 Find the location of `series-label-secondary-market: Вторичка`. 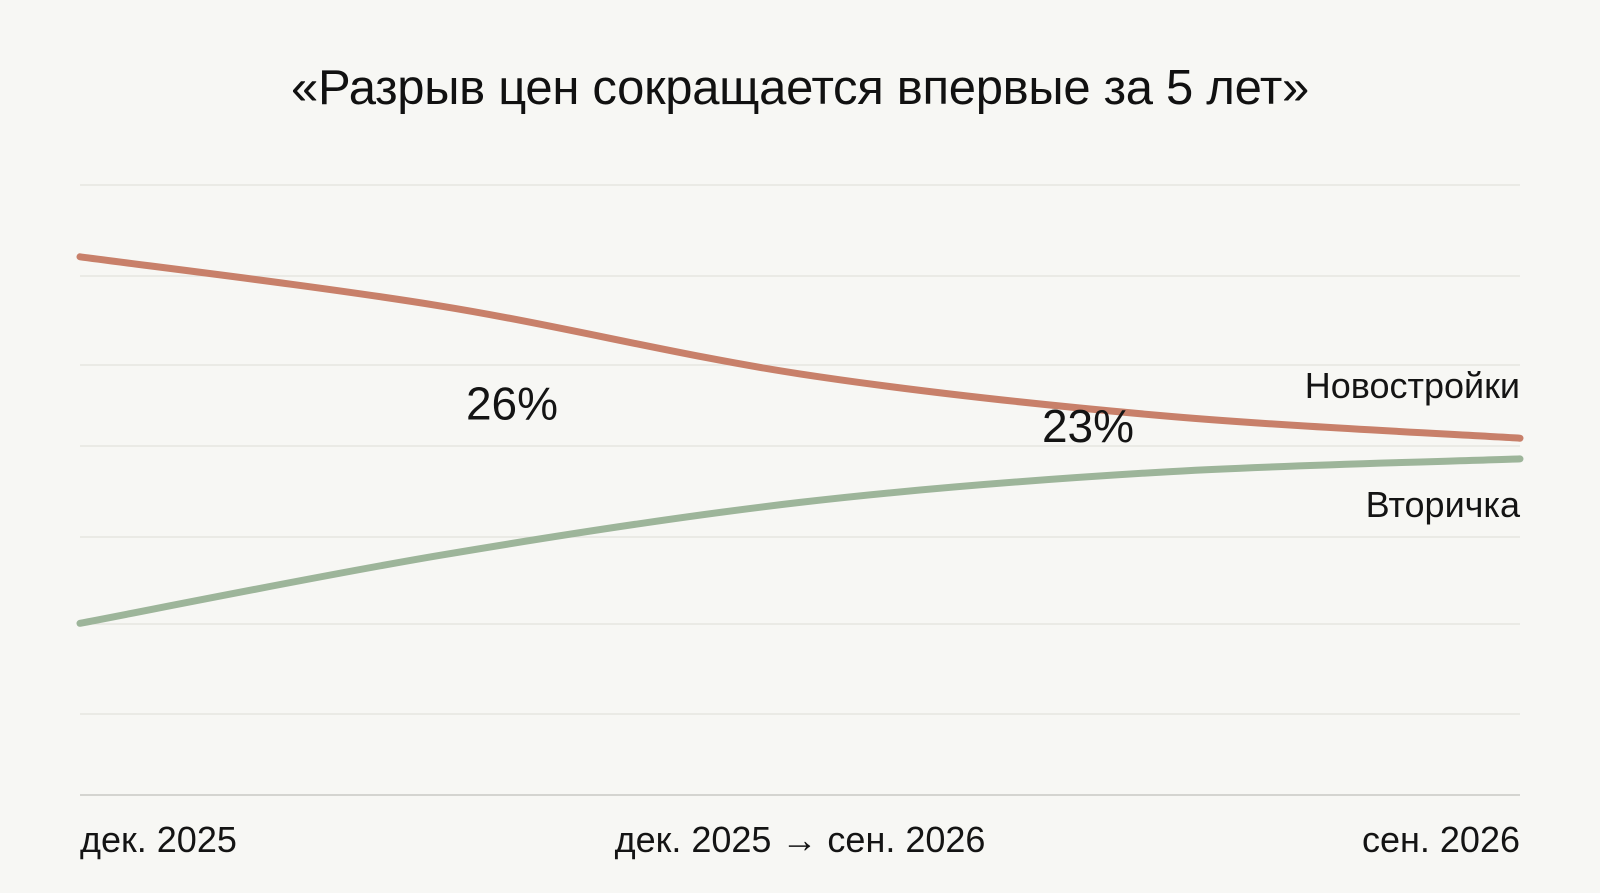

series-label-secondary-market: Вторичка is located at coordinates (1443, 504).